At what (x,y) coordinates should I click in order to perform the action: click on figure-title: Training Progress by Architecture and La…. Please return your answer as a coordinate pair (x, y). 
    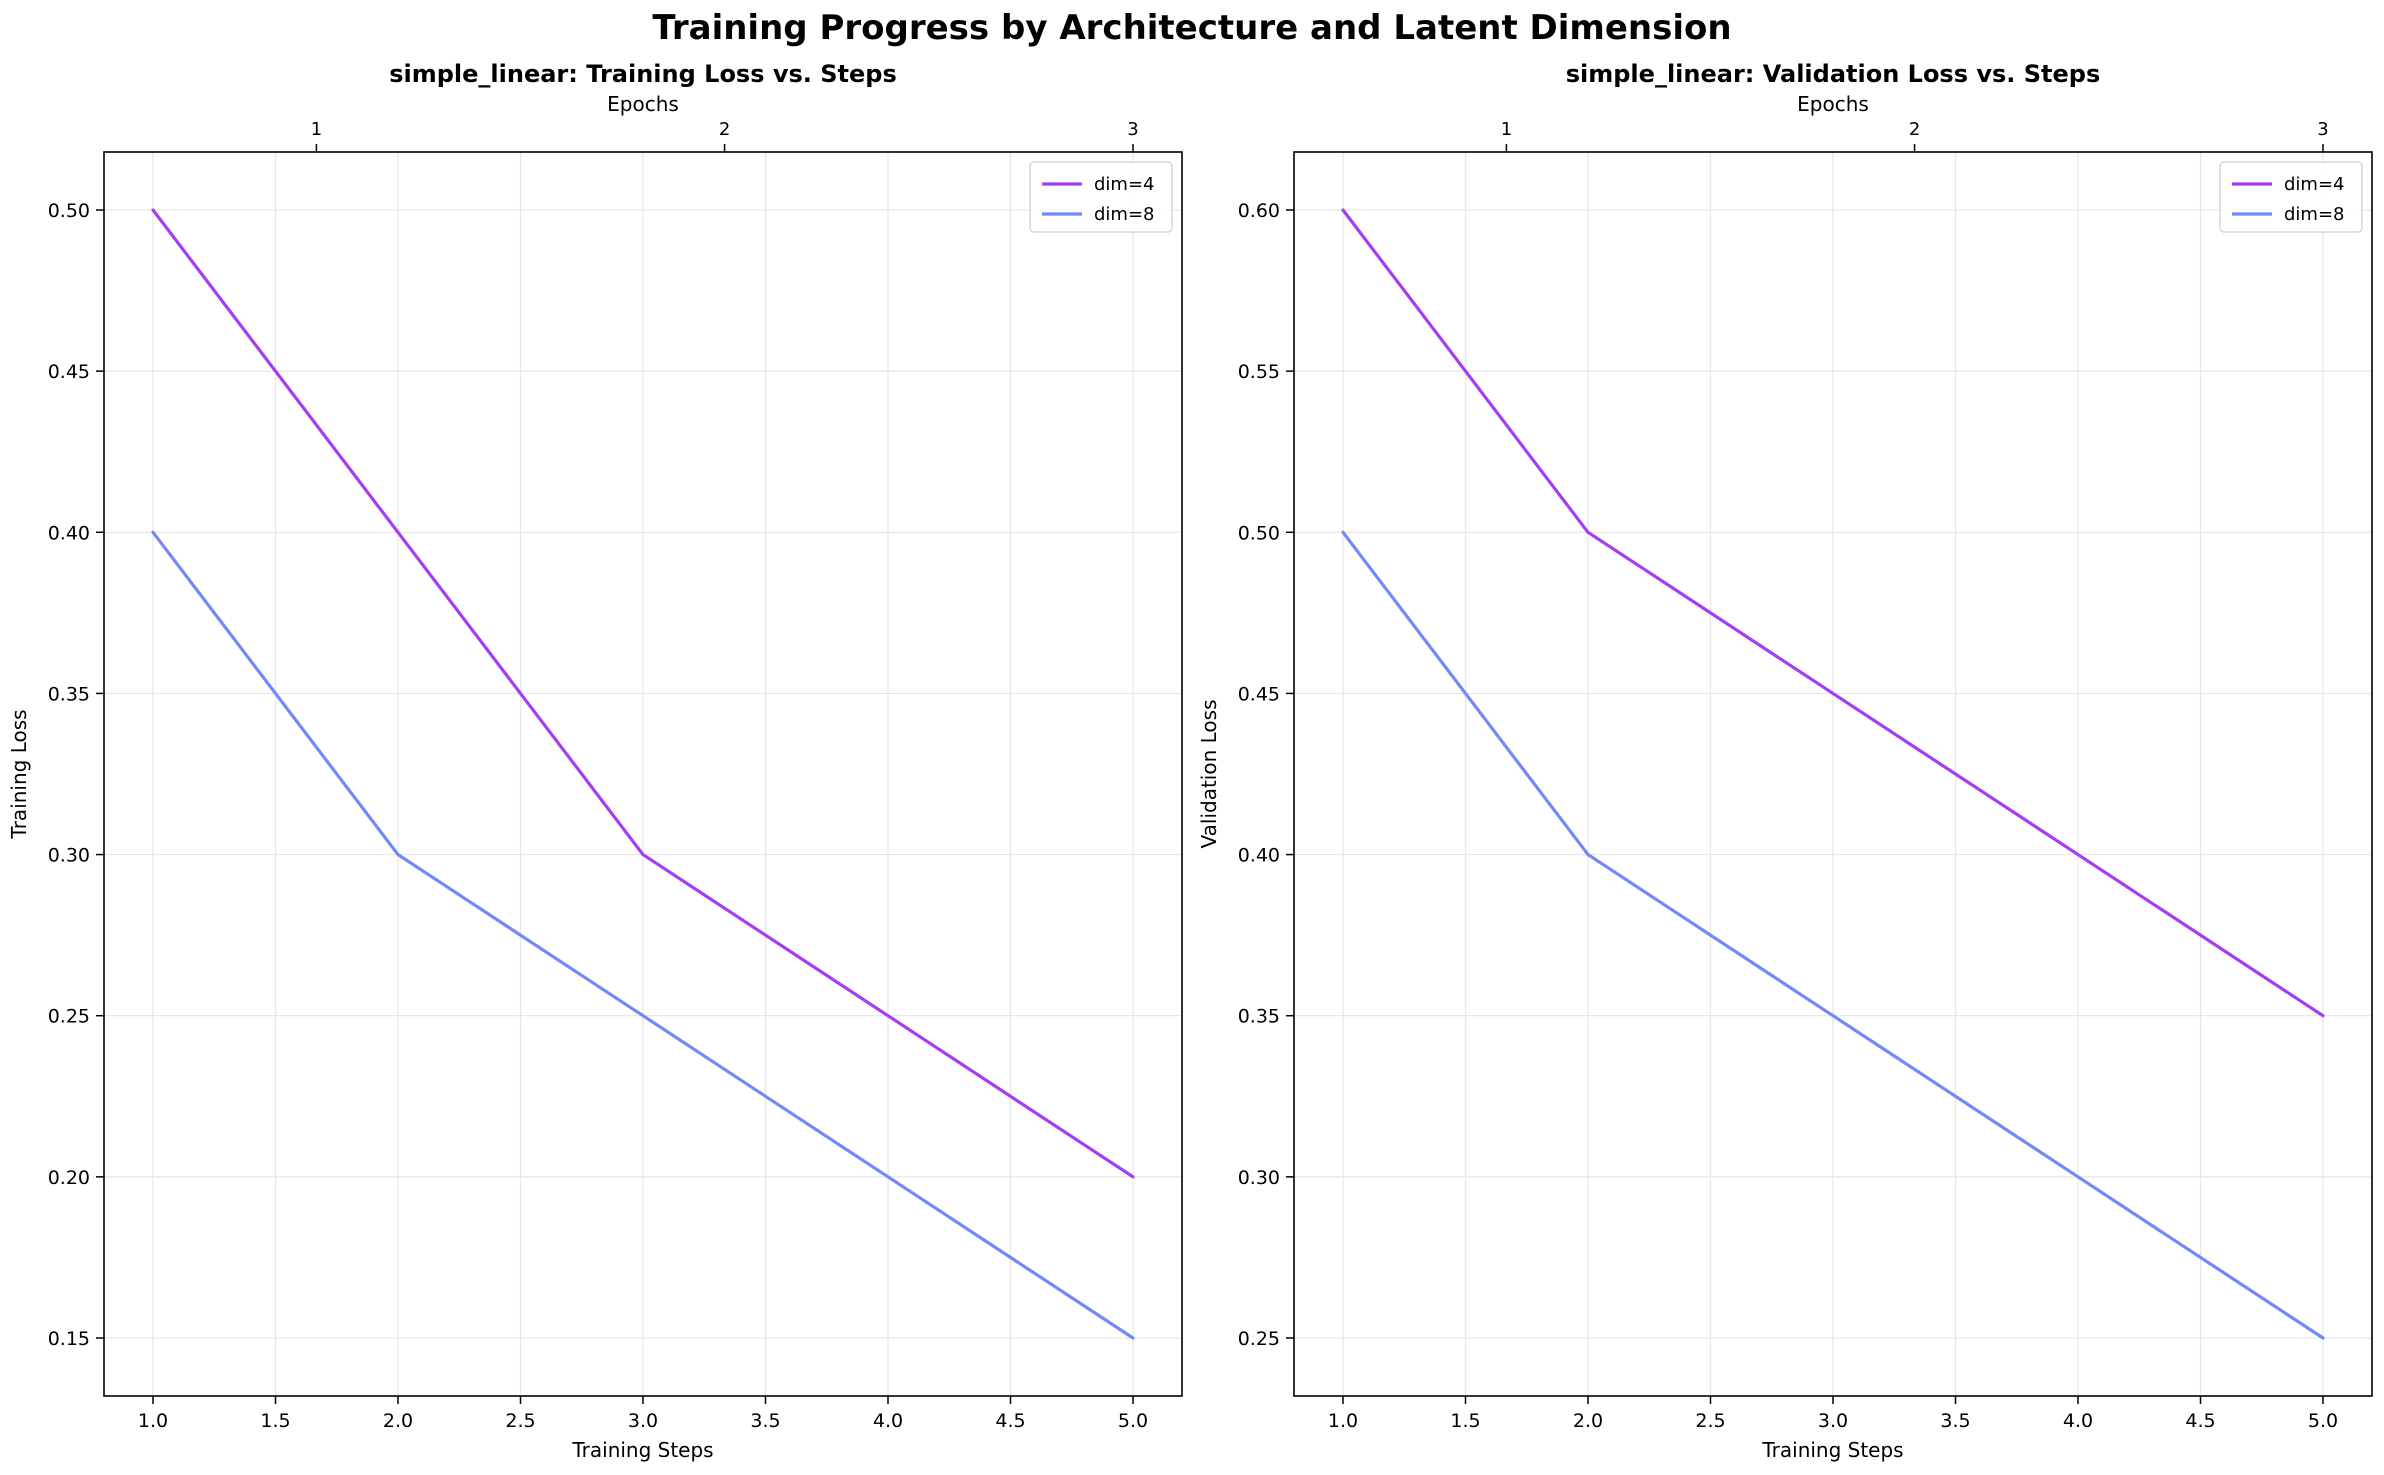
    Looking at the image, I should click on (1192, 28).